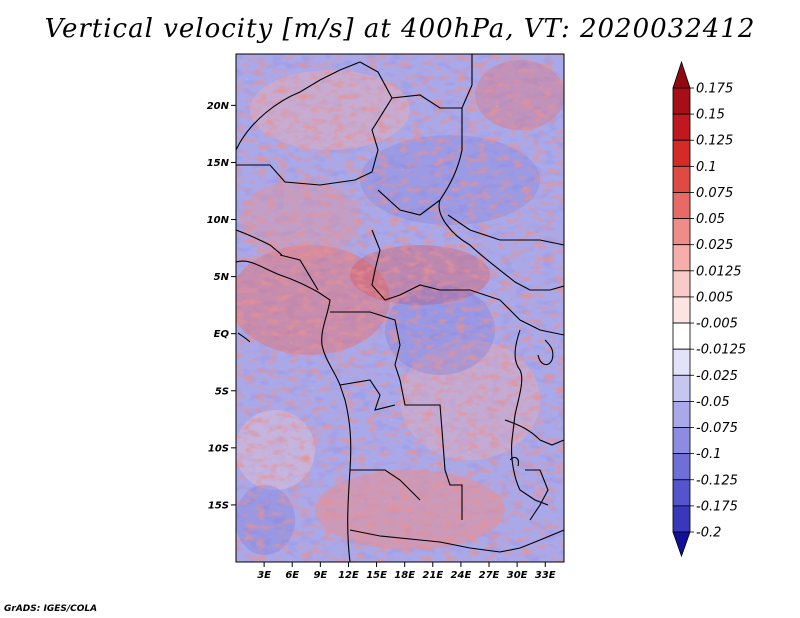 Image resolution: width=800 pixels, height=618 pixels. Describe the element at coordinates (714, 141) in the screenshot. I see `colorbar-label: 0.125` at that location.